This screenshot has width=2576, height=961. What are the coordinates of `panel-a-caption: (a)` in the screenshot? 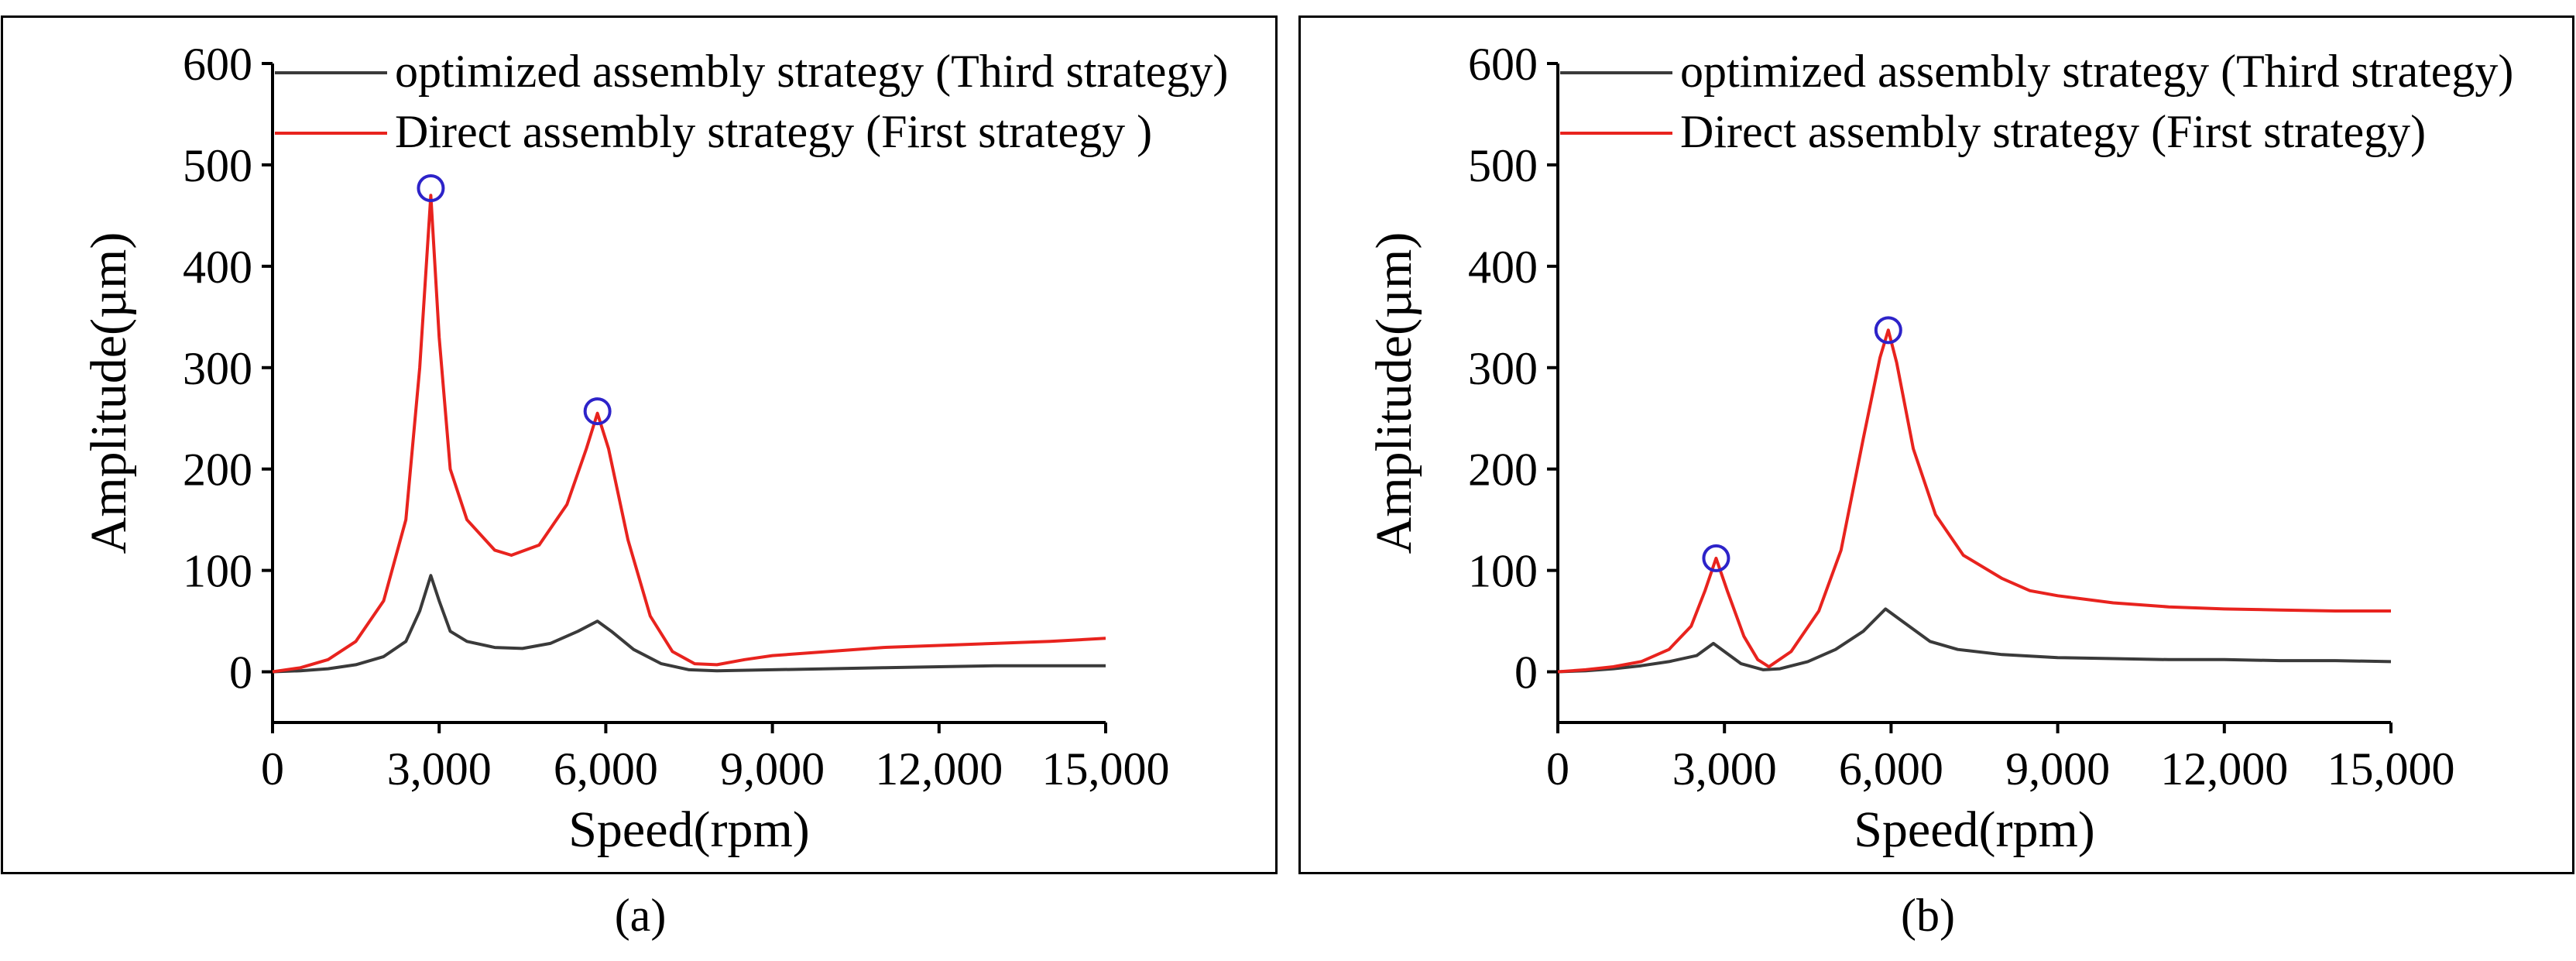 It's located at (640, 915).